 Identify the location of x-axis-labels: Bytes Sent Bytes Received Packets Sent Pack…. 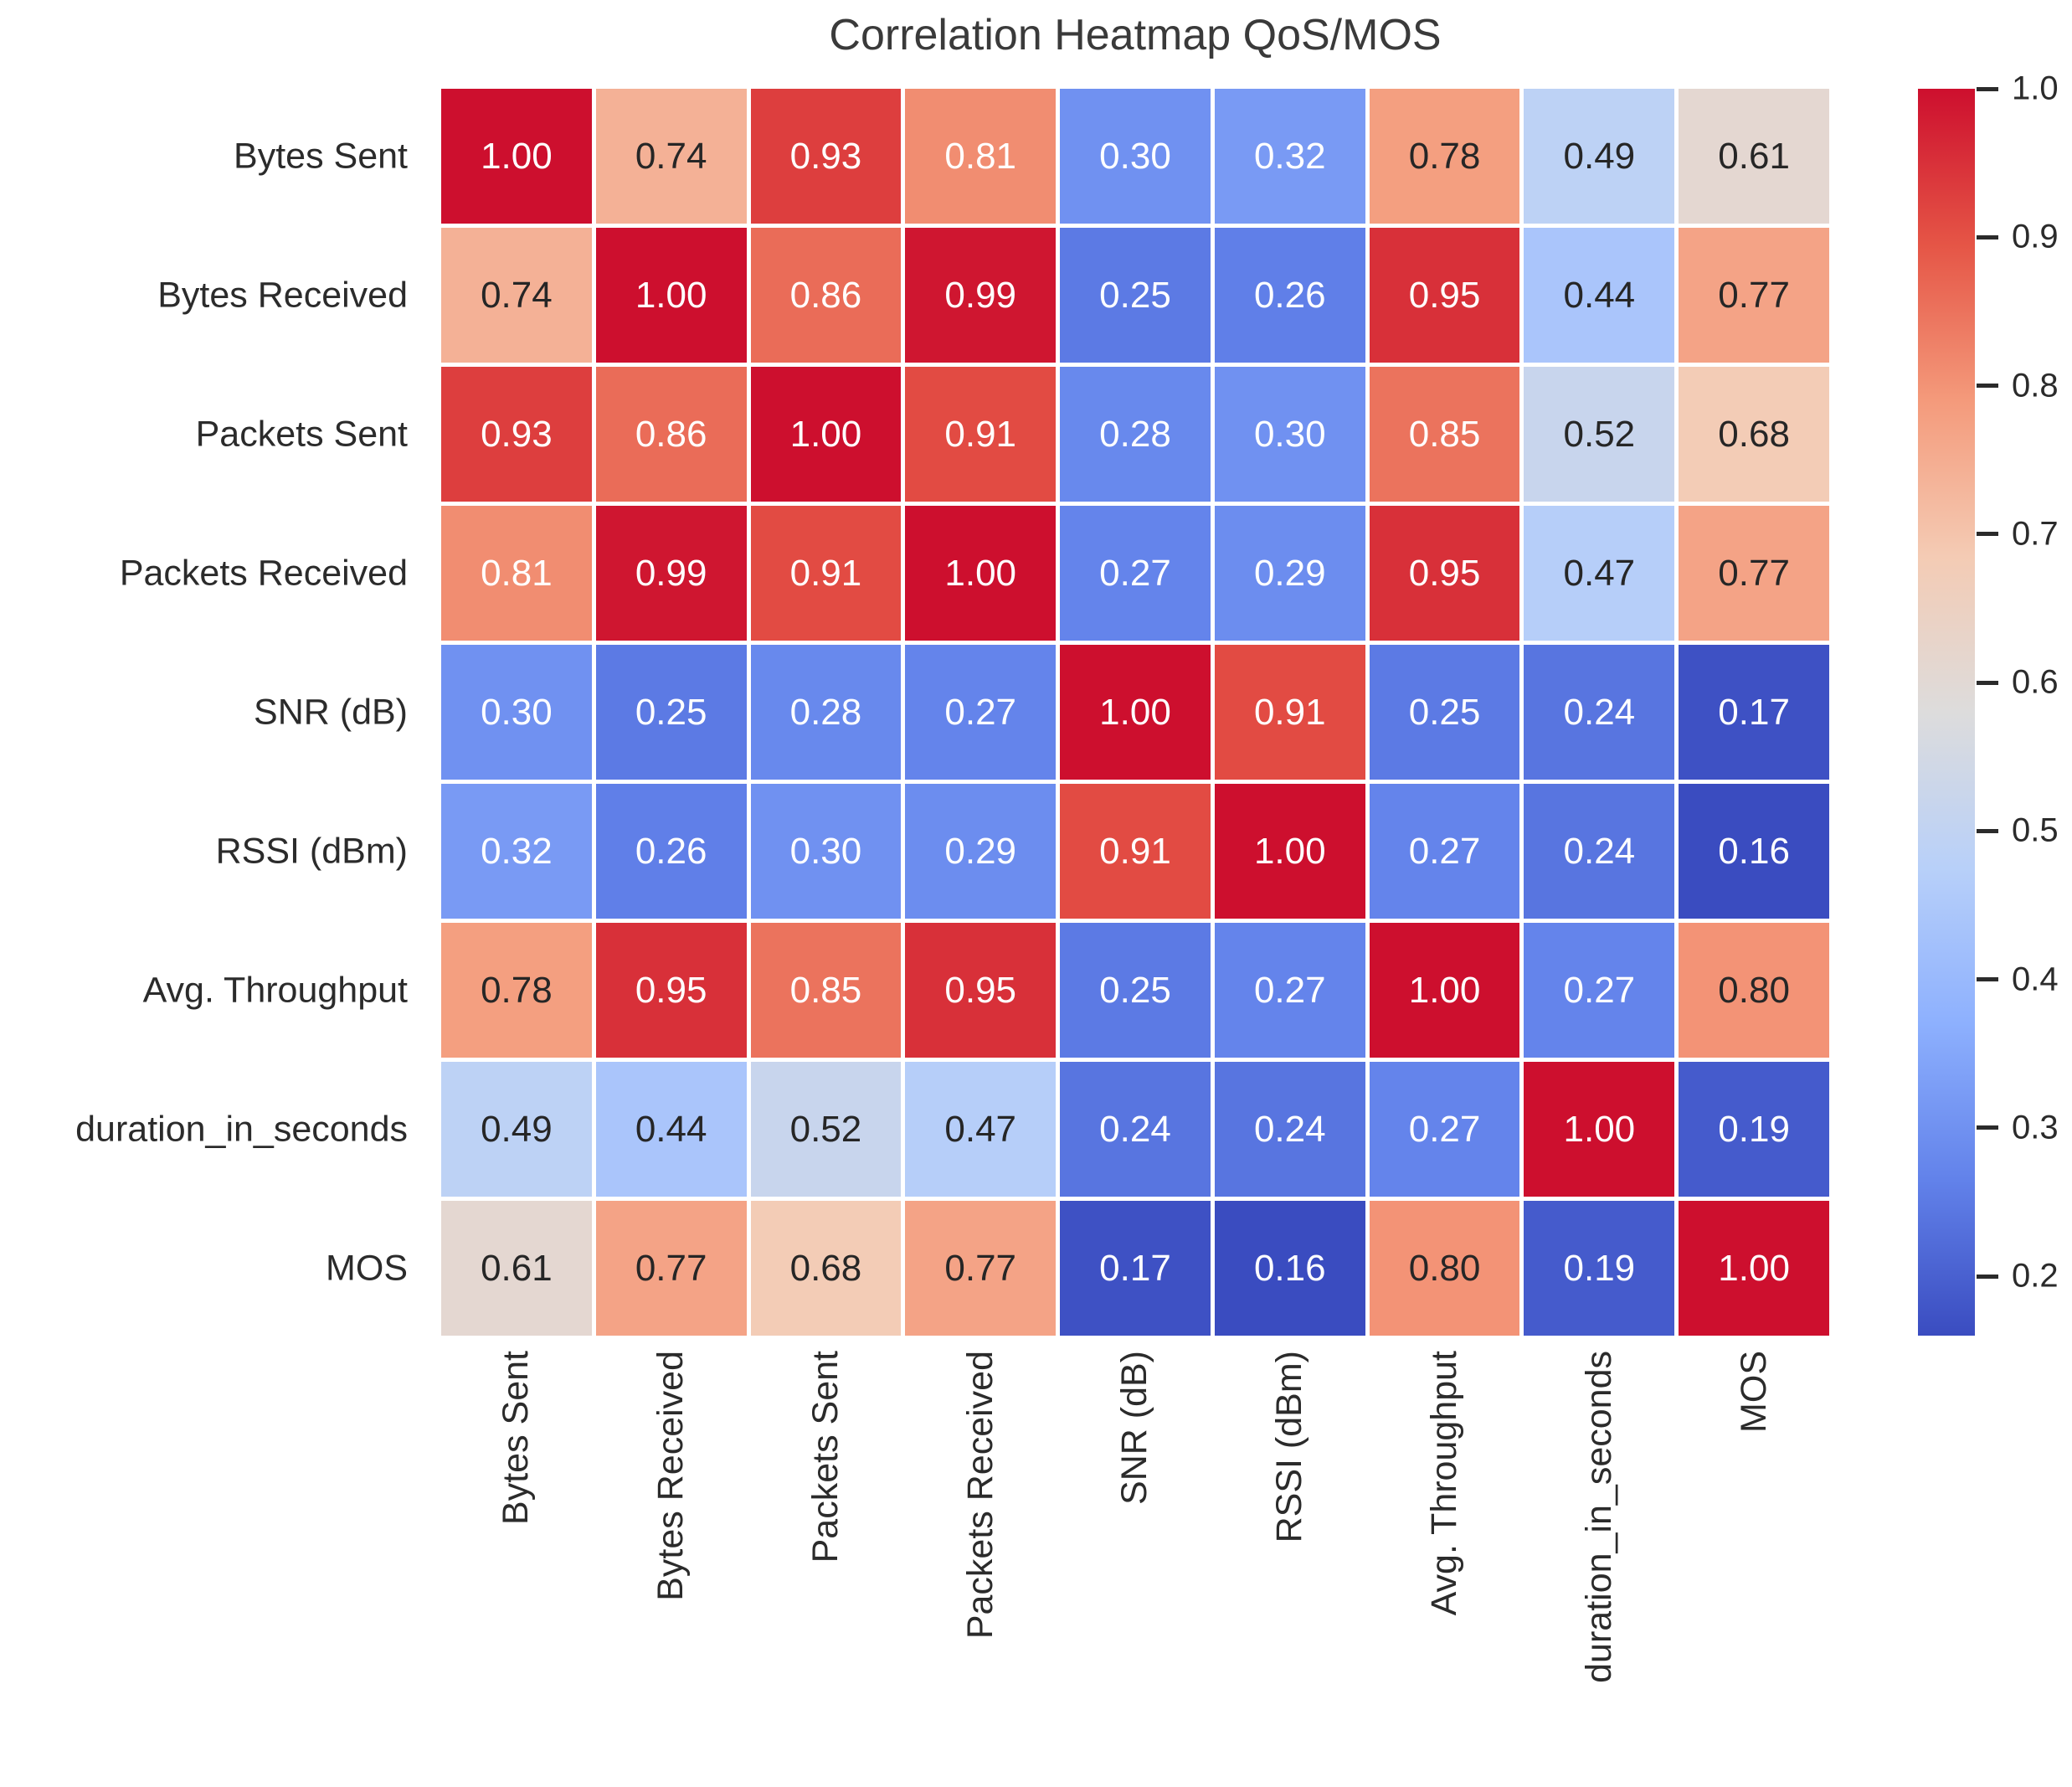
(1135, 1548).